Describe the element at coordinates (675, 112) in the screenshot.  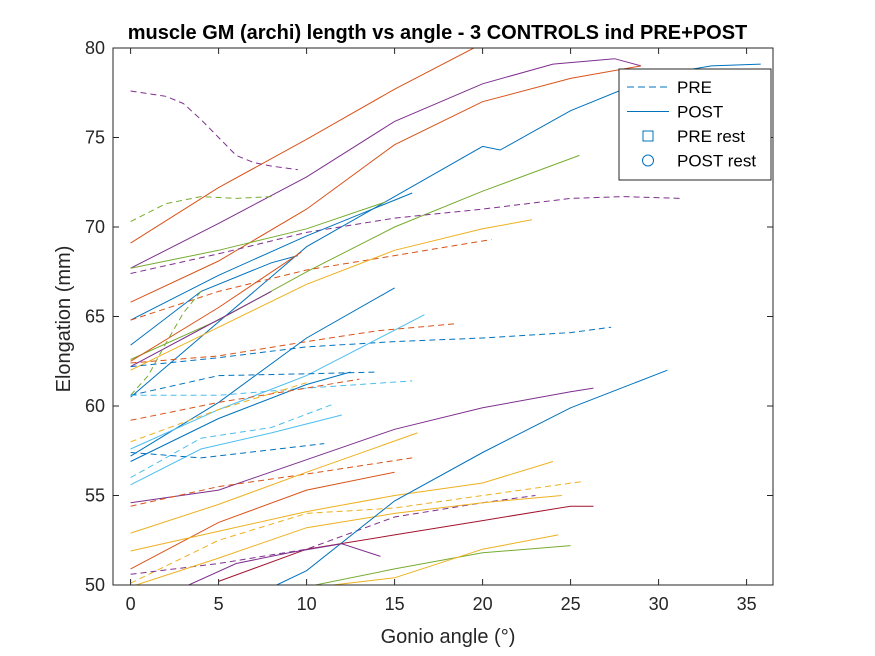
I see `legend-entry: POST` at that location.